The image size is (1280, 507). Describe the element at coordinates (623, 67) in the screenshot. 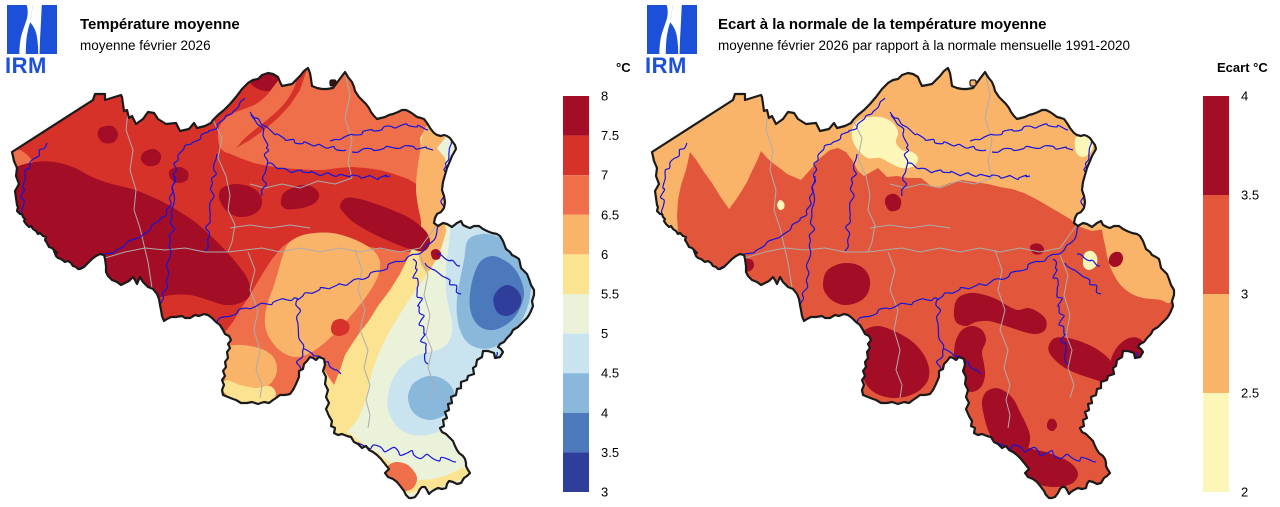

I see `svg-text: °C` at that location.